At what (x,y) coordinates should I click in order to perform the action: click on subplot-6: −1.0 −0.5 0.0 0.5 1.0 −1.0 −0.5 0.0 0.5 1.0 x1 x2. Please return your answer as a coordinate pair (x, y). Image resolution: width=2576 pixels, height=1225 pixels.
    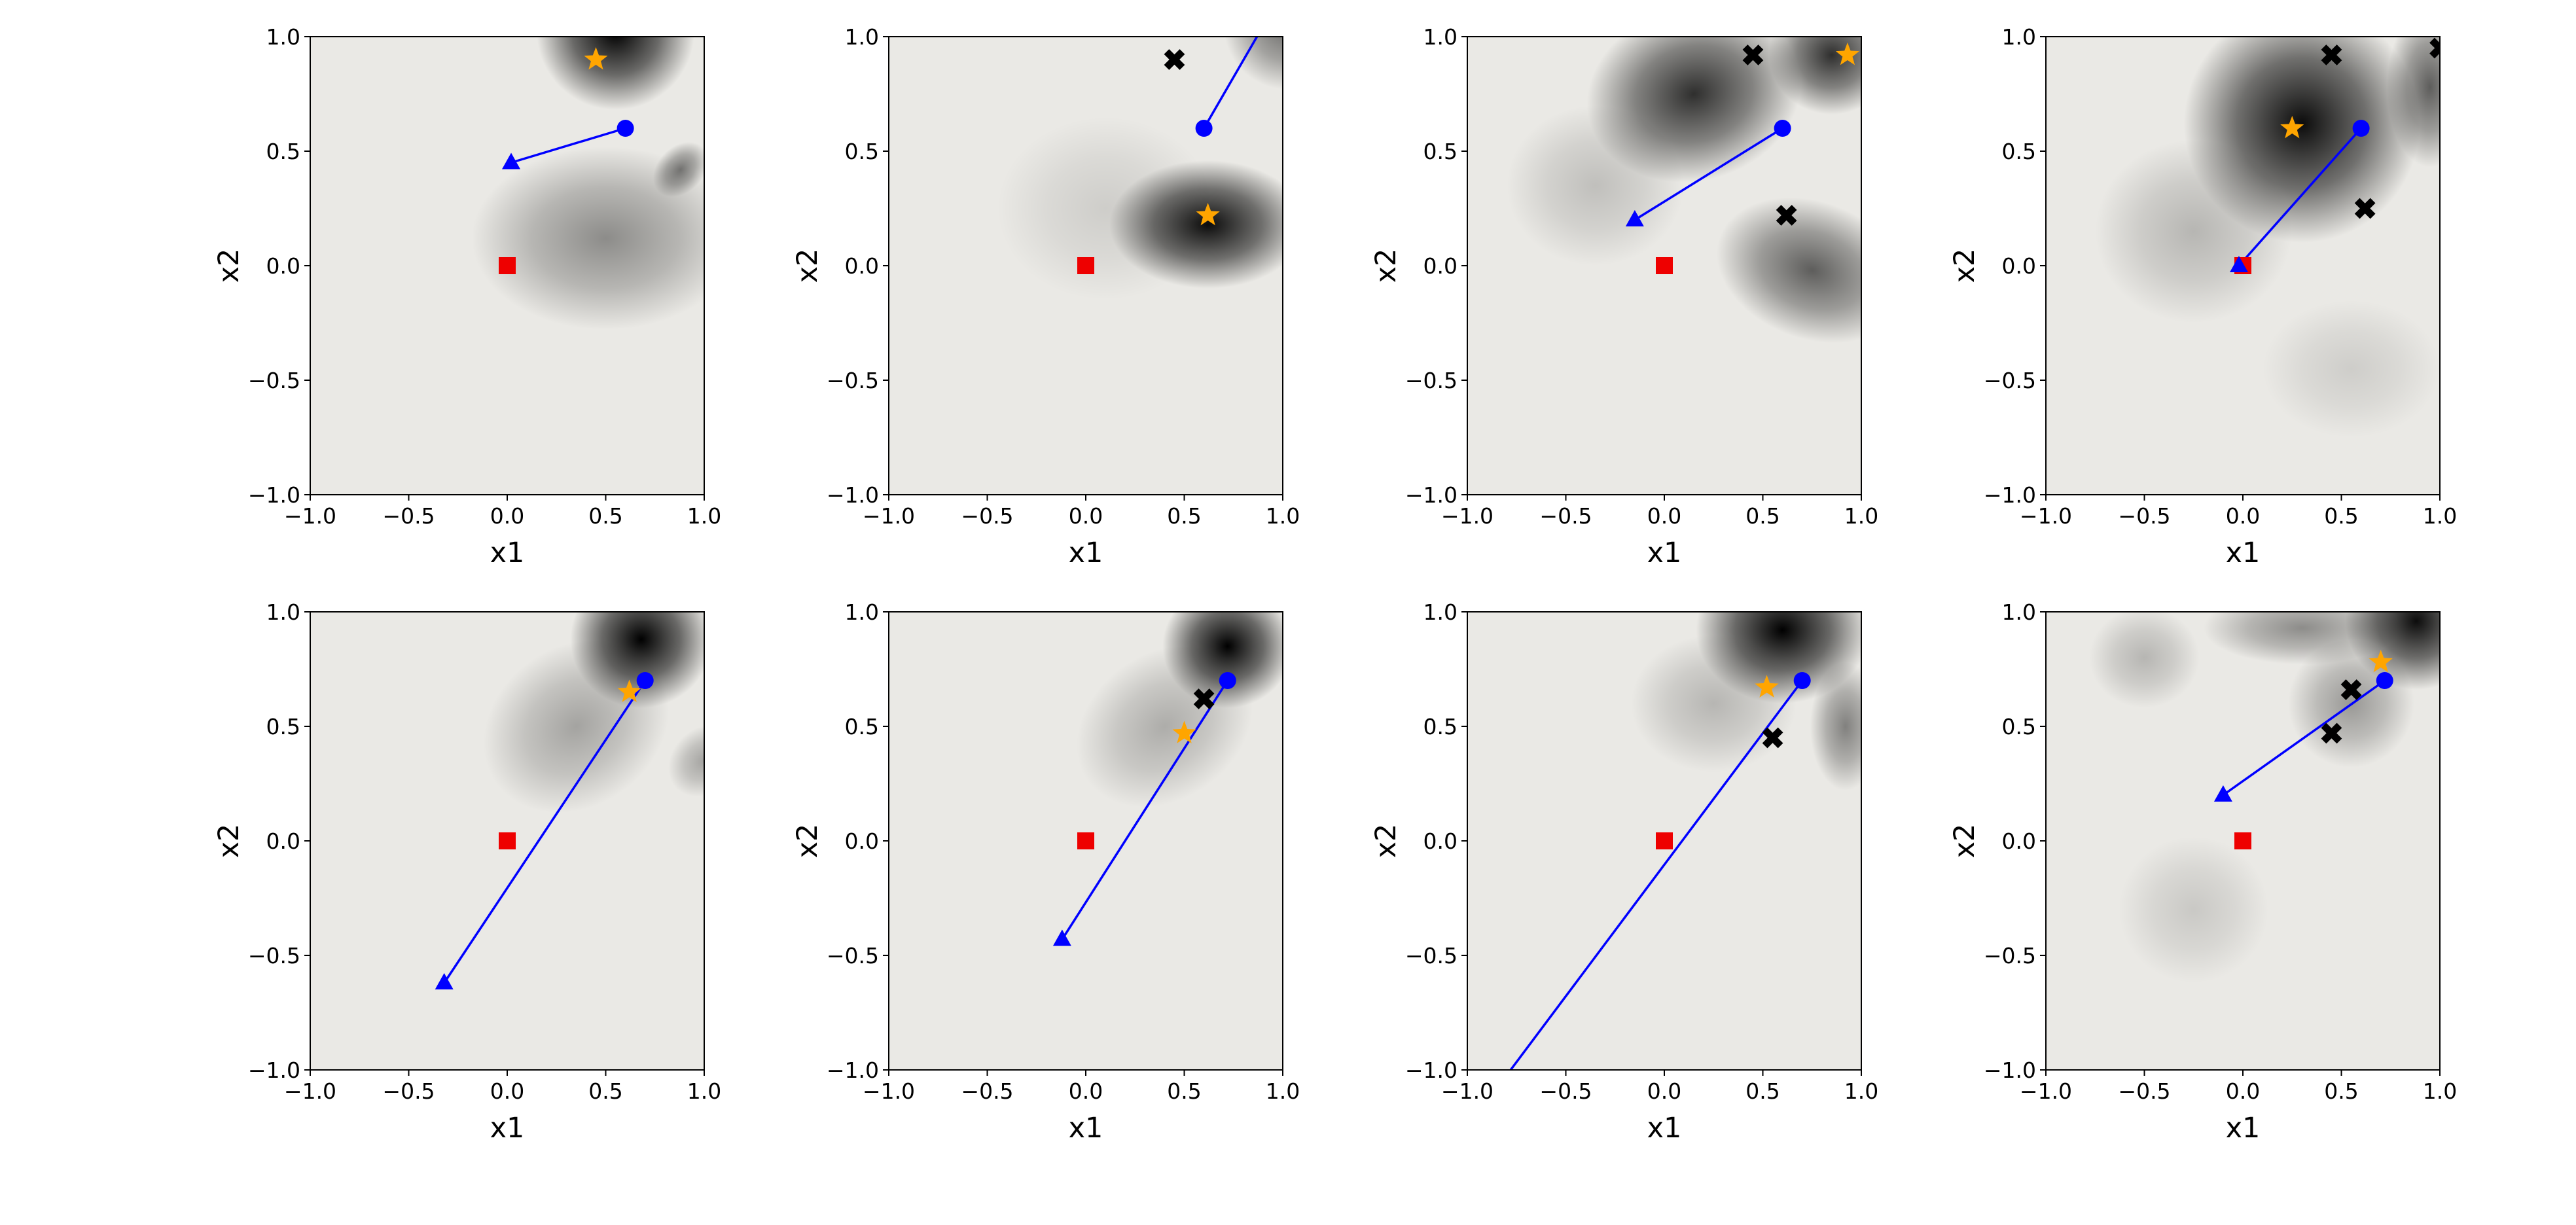
    Looking at the image, I should click on (1624, 872).